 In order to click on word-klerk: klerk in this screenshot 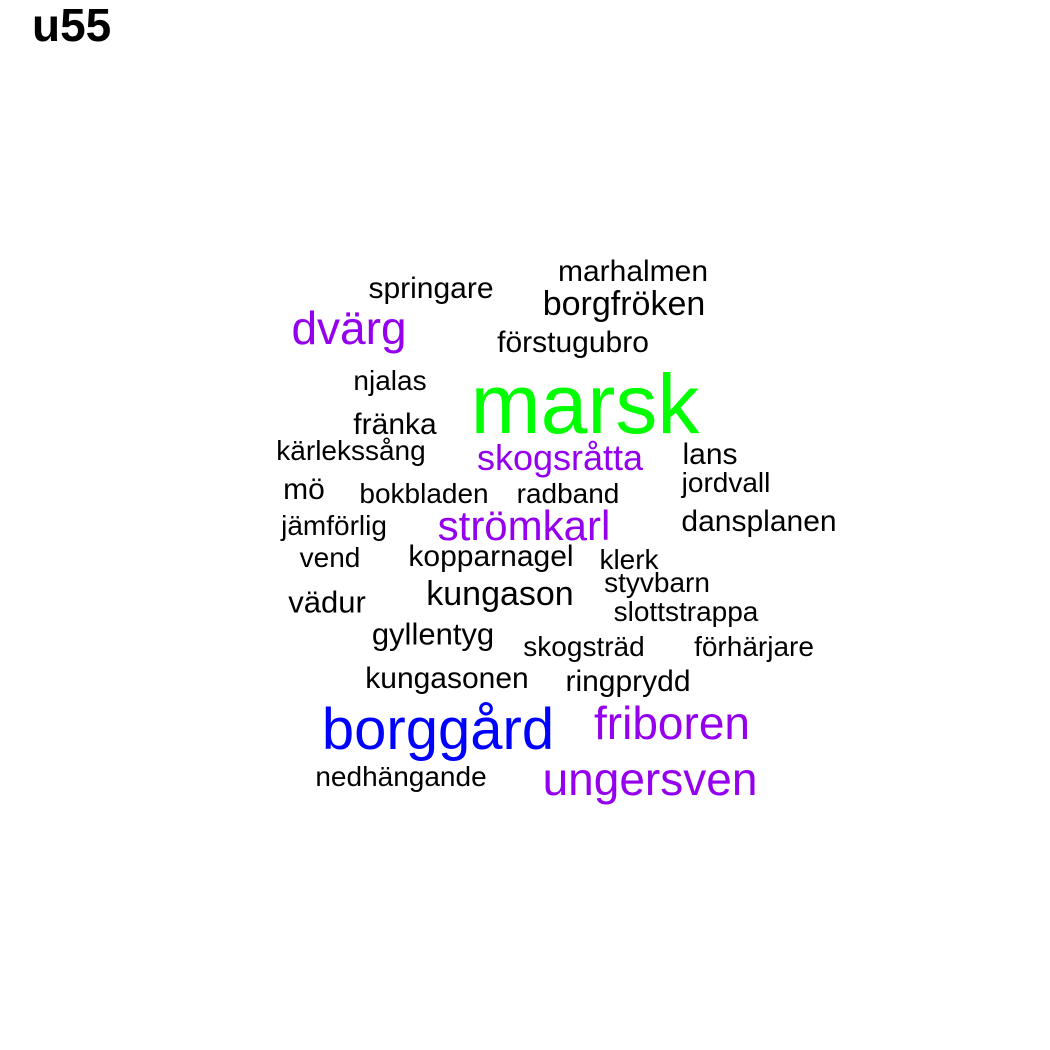, I will do `click(629, 559)`.